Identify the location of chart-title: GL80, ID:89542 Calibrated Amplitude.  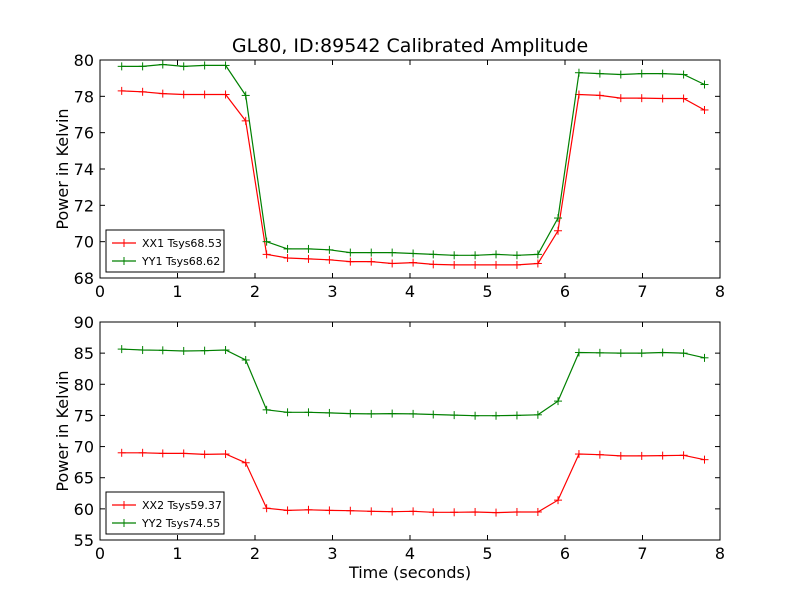
(410, 46).